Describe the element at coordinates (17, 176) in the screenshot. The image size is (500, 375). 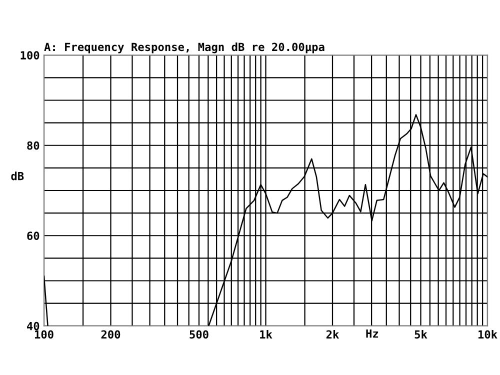
I see `y-axis-title: dB` at that location.